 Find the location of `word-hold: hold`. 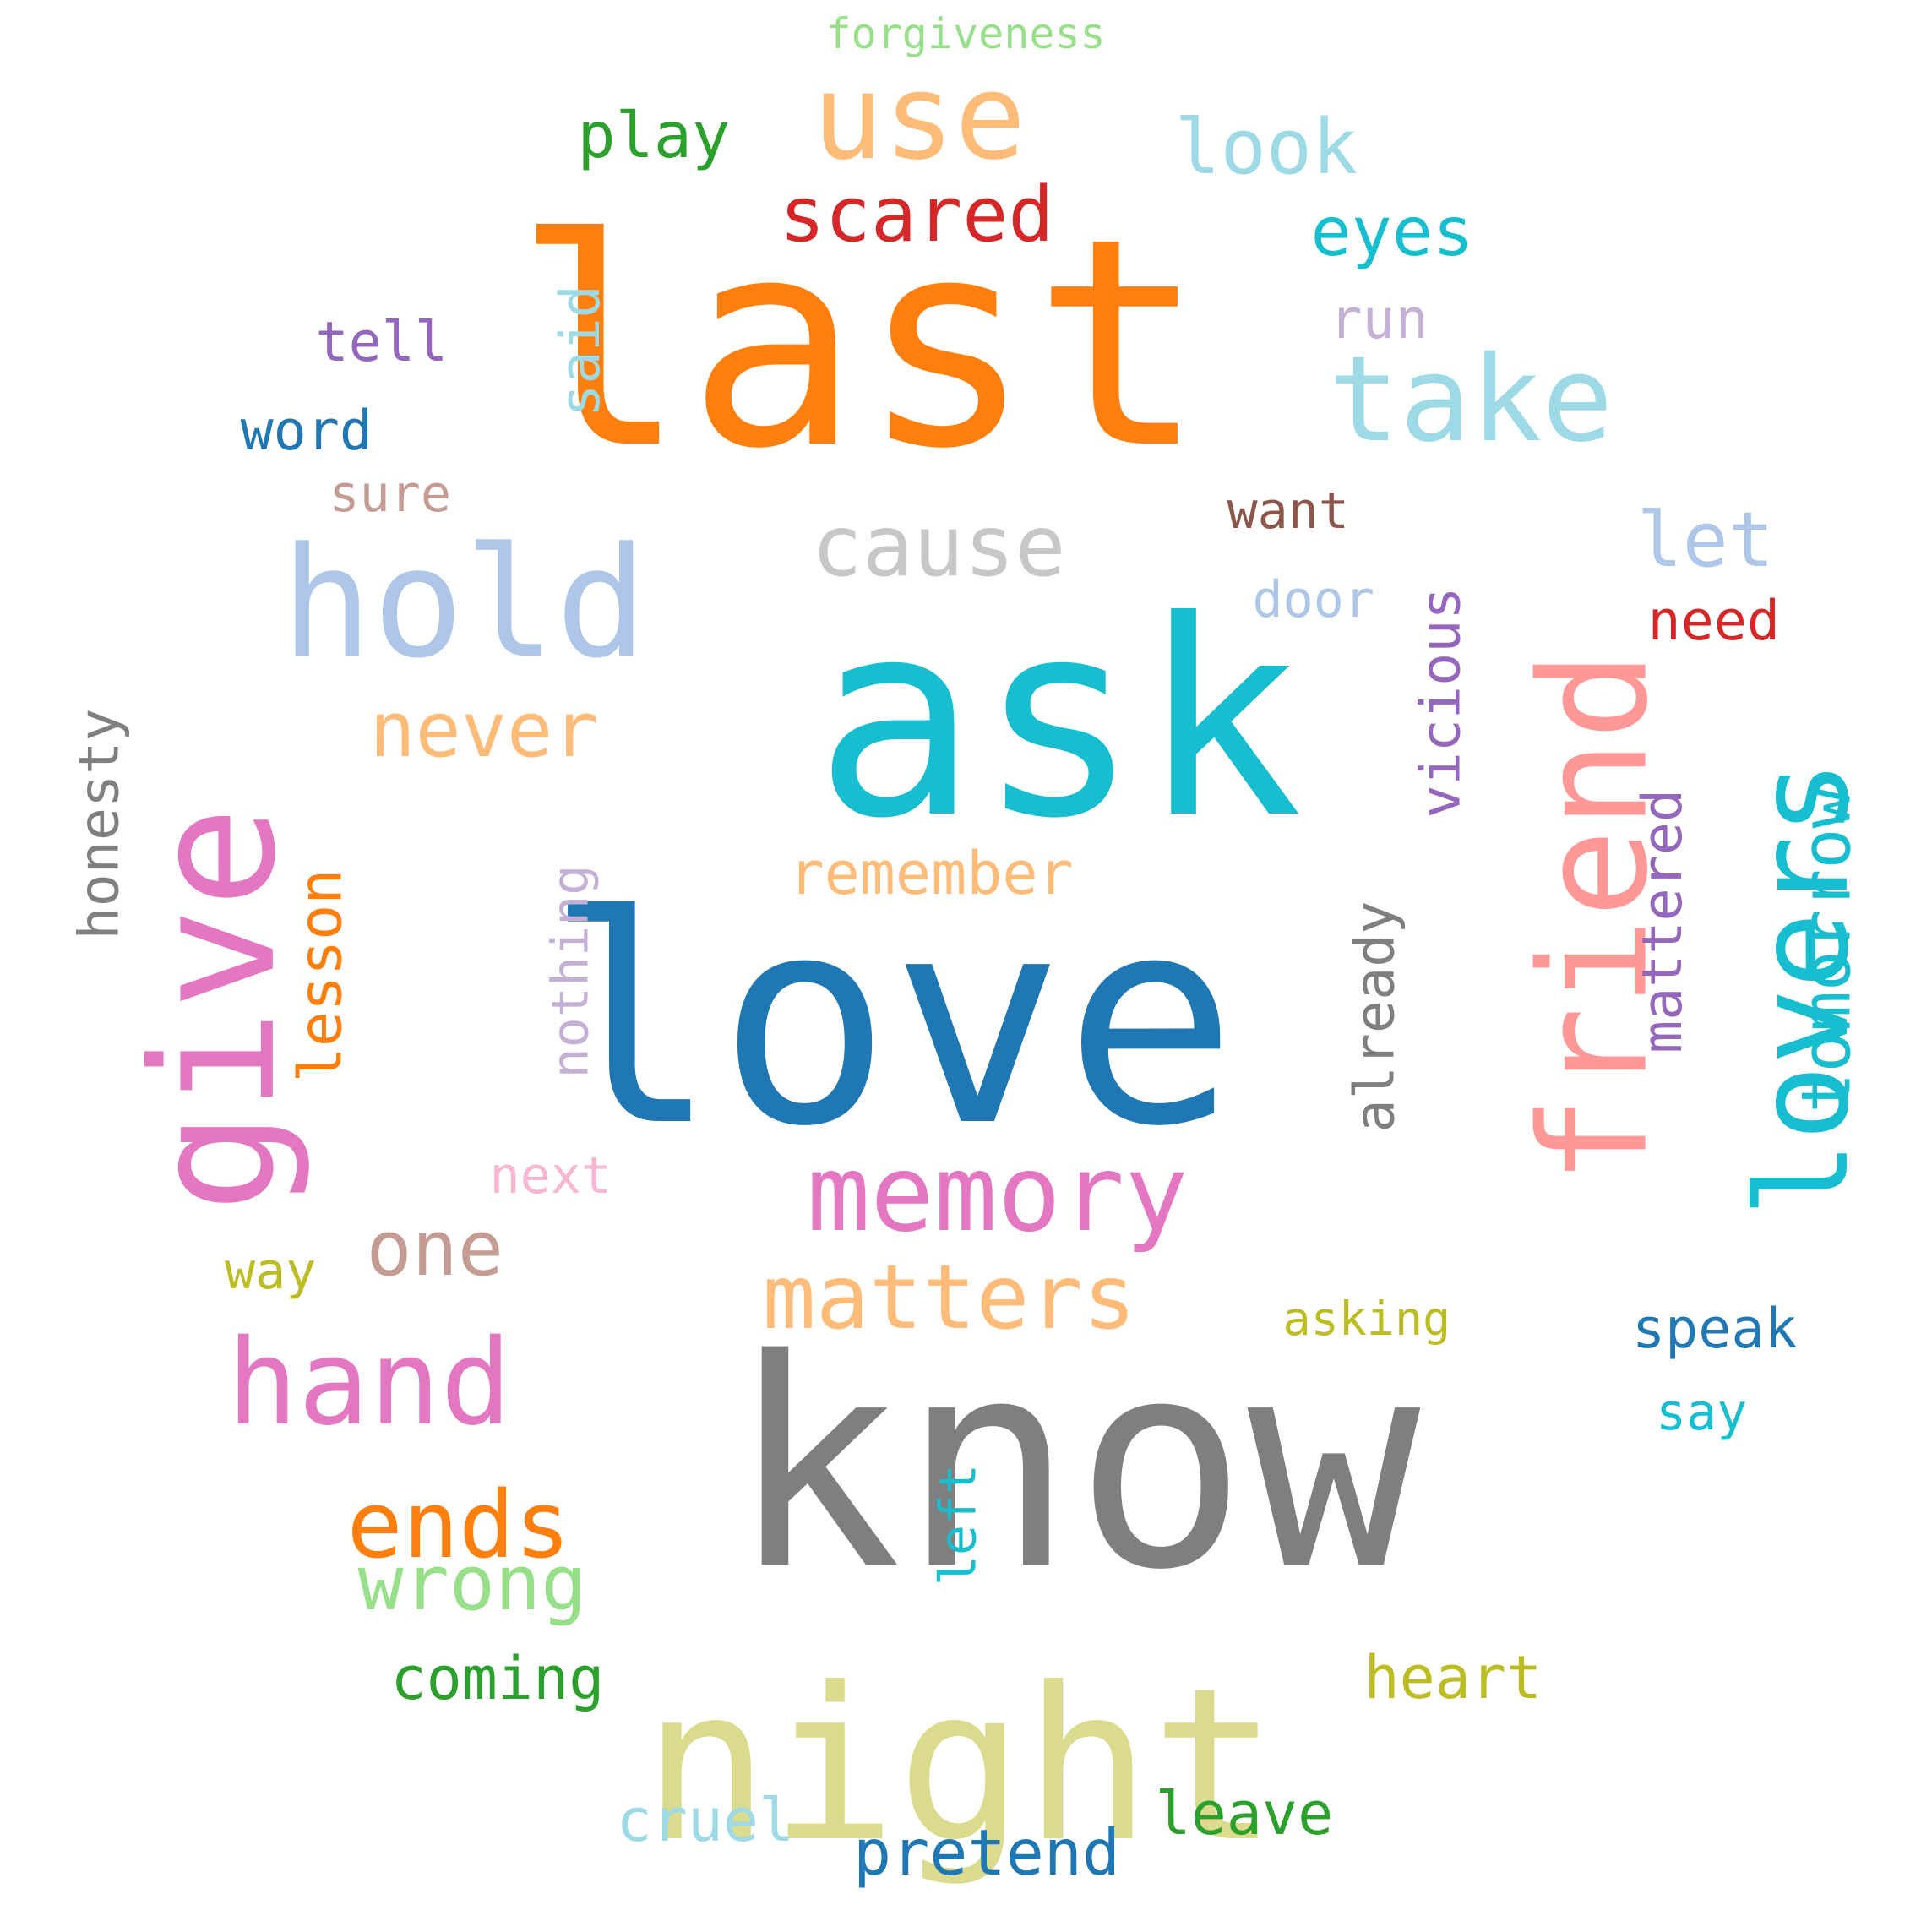

word-hold: hold is located at coordinates (463, 603).